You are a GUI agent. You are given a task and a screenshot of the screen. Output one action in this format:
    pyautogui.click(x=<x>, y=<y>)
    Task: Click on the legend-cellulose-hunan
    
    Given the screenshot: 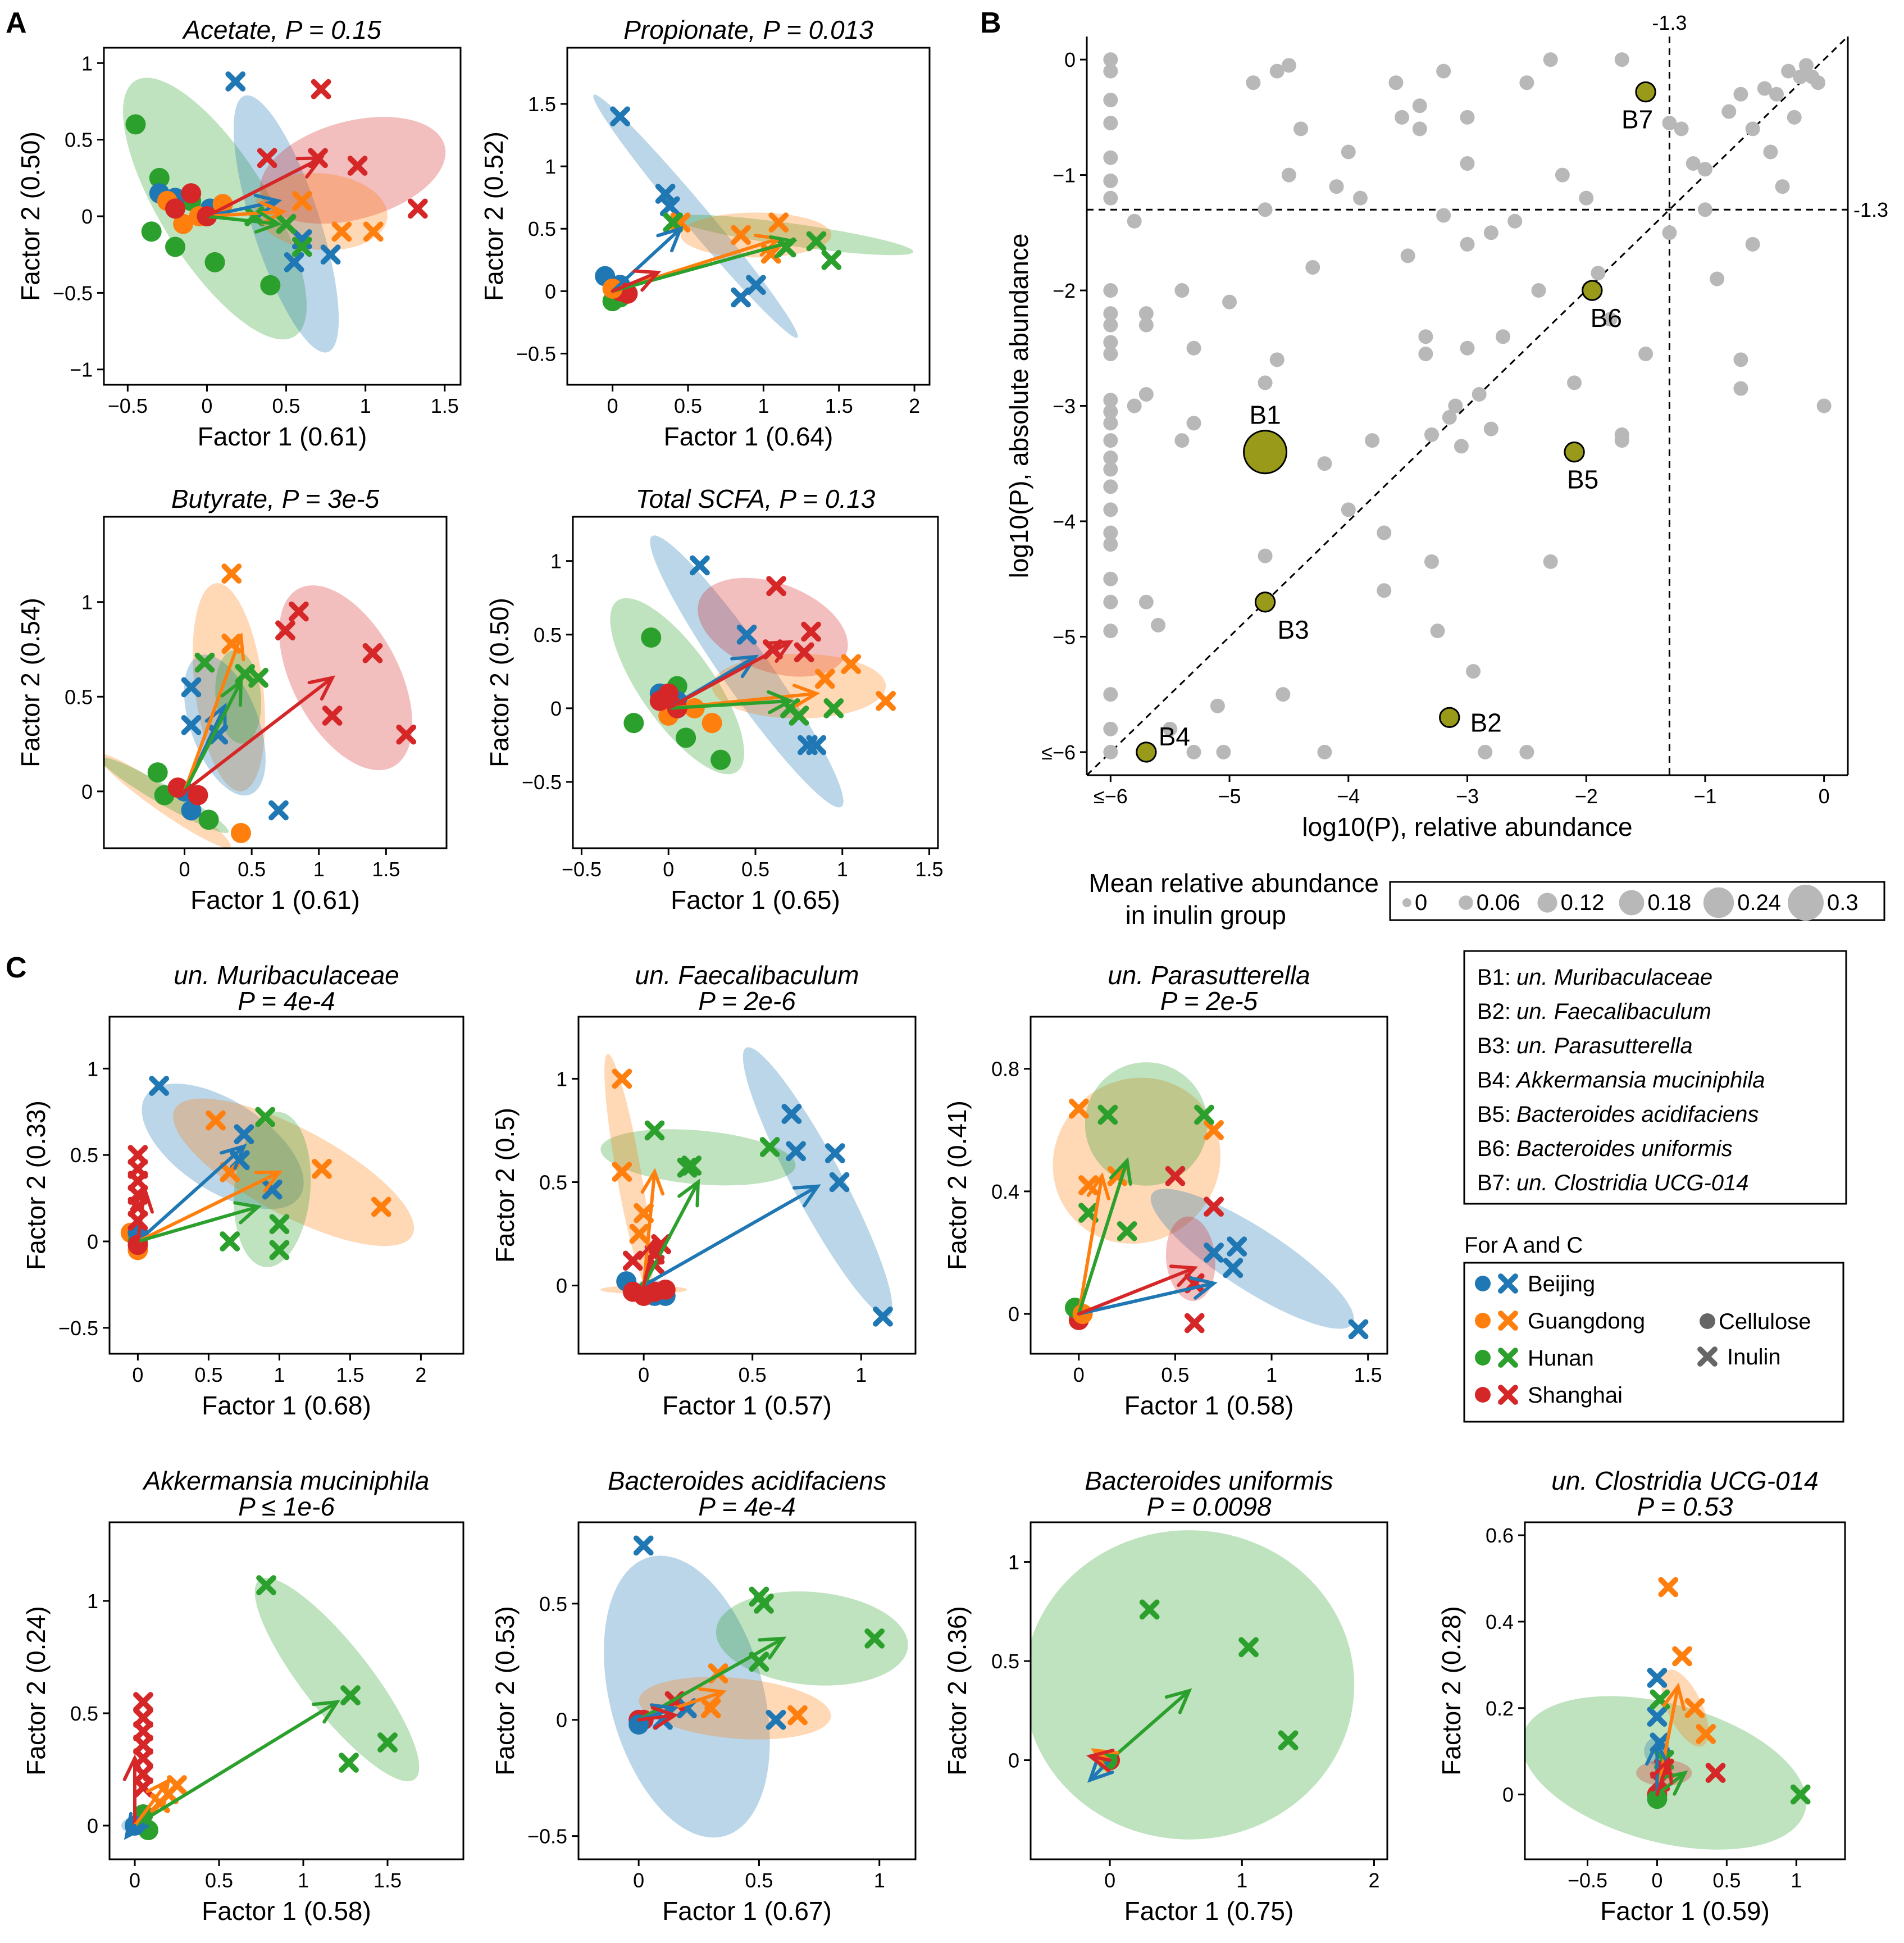 What is the action you would take?
    pyautogui.click(x=1483, y=1358)
    